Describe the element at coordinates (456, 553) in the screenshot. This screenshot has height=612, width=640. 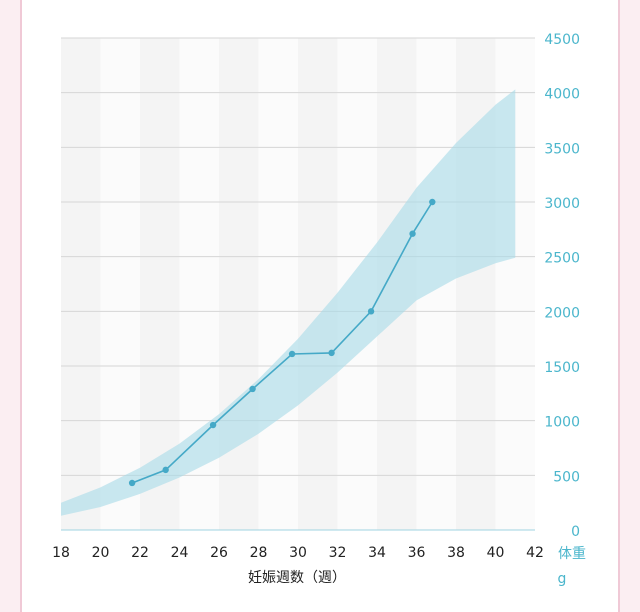
I see `x-tick-label: 38` at that location.